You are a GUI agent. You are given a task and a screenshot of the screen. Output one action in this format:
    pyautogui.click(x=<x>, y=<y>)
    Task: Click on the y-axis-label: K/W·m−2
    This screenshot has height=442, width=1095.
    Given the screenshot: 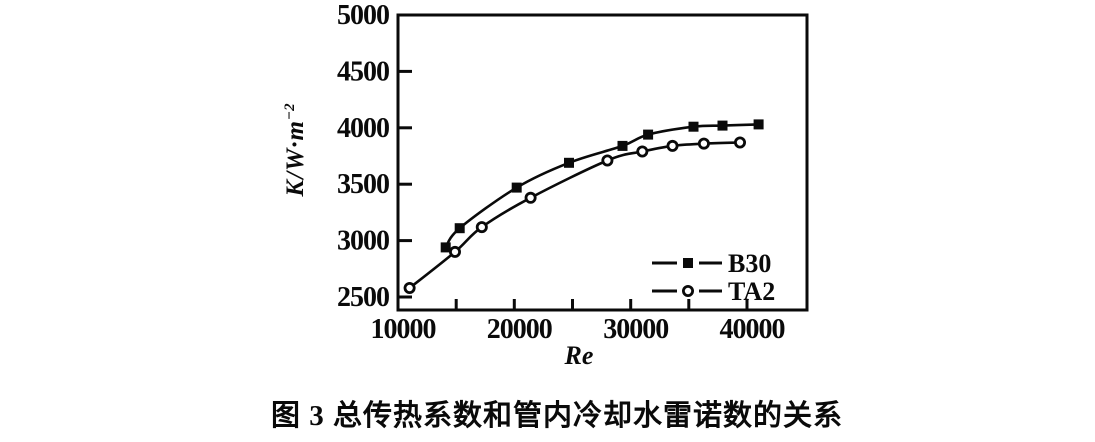 What is the action you would take?
    pyautogui.click(x=296, y=149)
    